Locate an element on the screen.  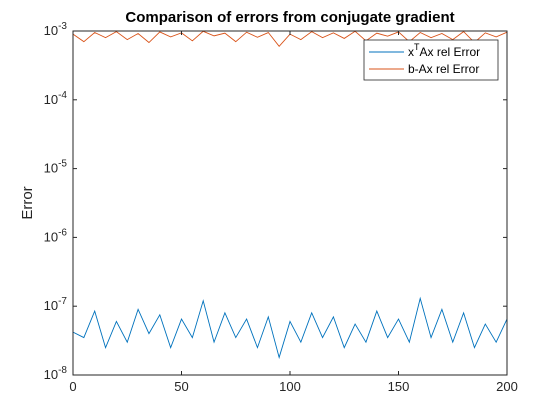
y-tick-label: 10⁻⁸ is located at coordinates (56, 373).